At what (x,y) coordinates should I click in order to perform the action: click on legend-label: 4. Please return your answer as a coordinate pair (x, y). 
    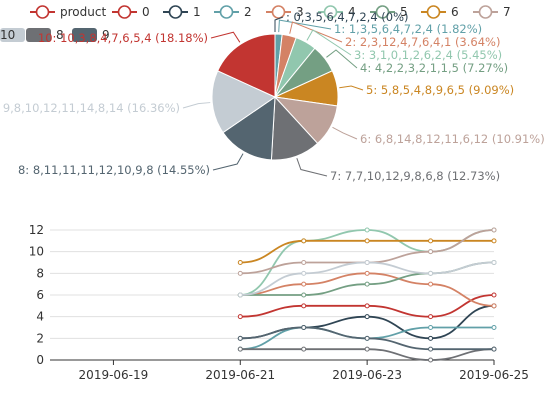
    Looking at the image, I should click on (352, 12).